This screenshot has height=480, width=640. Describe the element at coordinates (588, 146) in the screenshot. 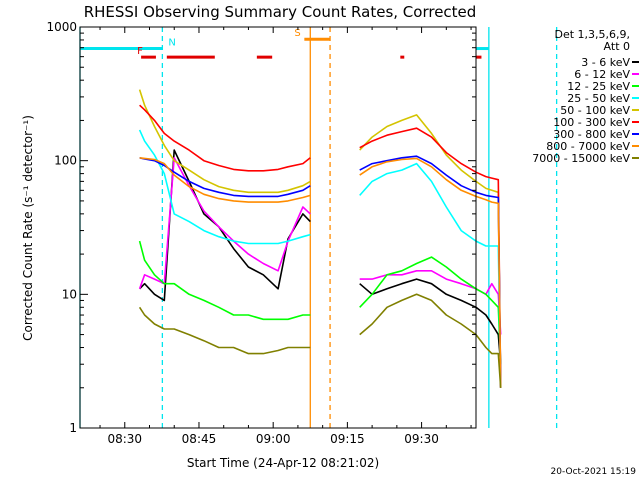

I see `legend-label-800-7000-kev: 800 - 7000 keV` at that location.